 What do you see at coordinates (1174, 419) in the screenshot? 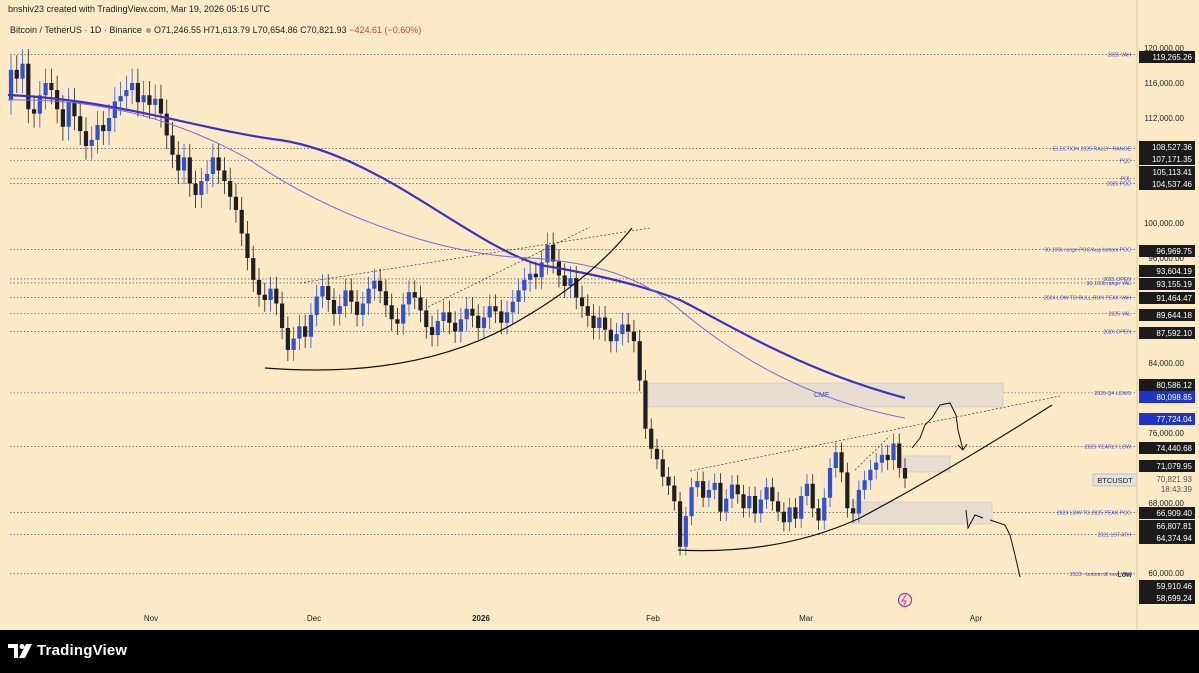
I see `price-badge-text: 77,724.04` at bounding box center [1174, 419].